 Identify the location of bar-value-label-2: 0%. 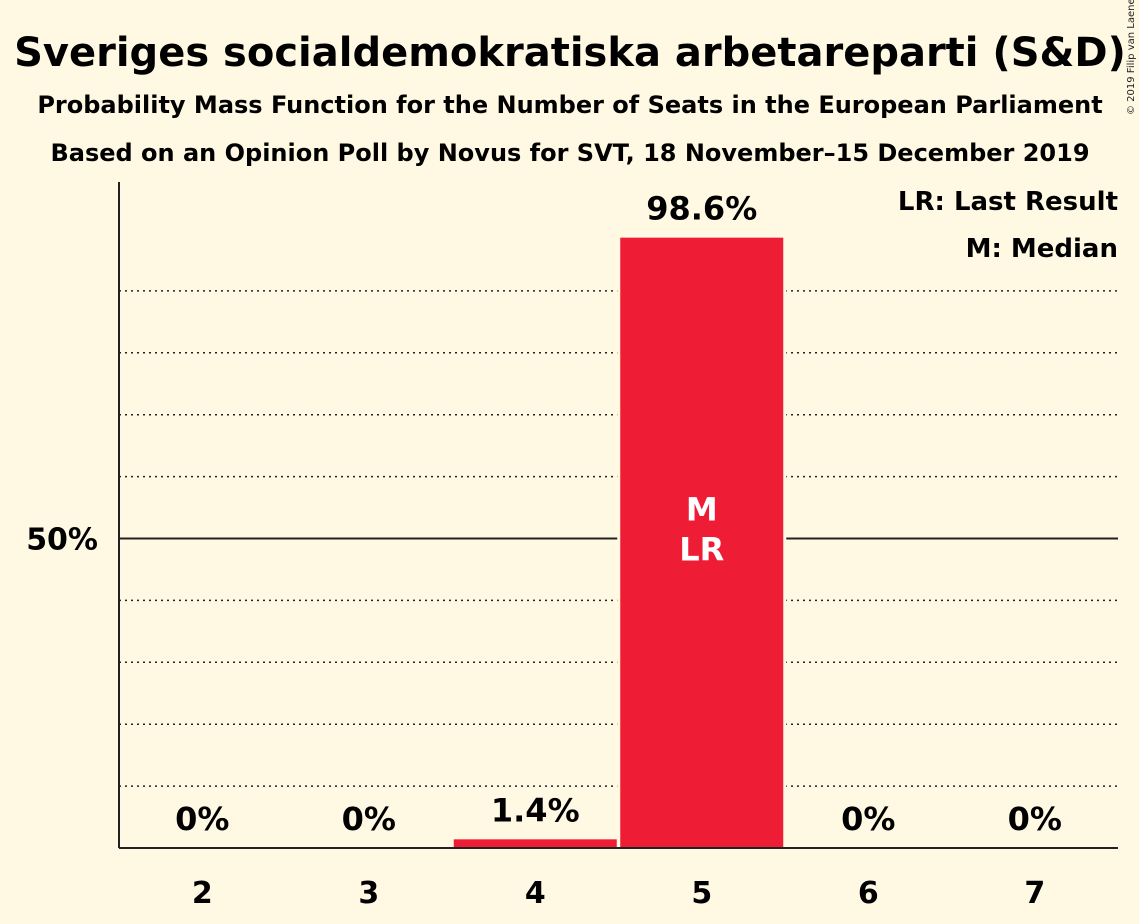
(202, 819).